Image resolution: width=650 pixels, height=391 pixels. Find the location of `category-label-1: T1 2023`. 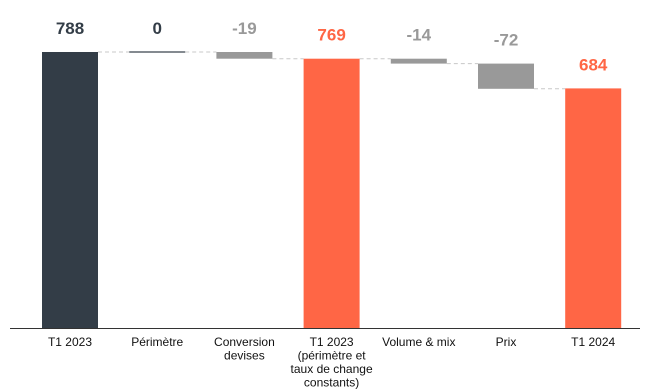

category-label-1: T1 2023 is located at coordinates (70, 342).